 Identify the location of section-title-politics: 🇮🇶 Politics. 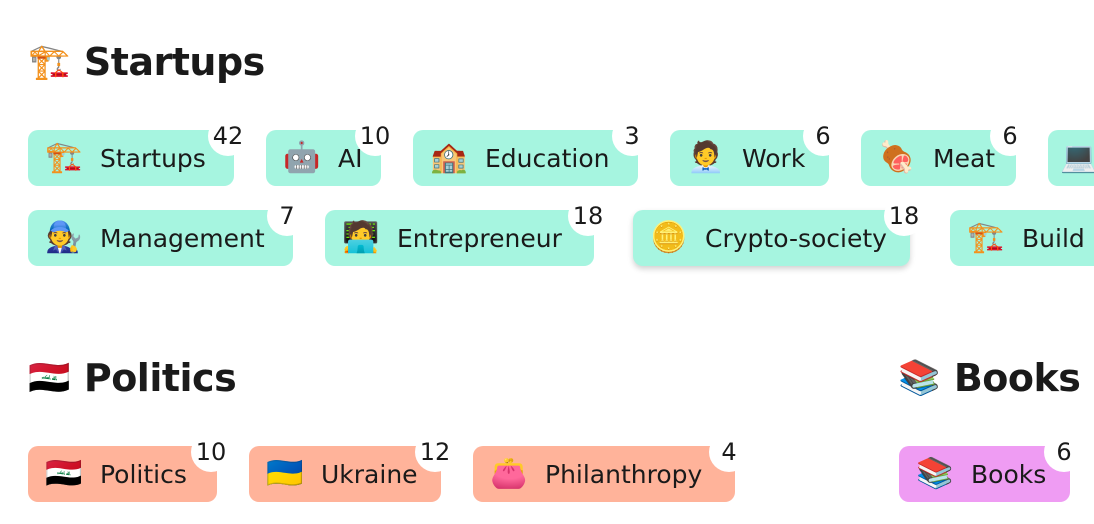
(132, 378).